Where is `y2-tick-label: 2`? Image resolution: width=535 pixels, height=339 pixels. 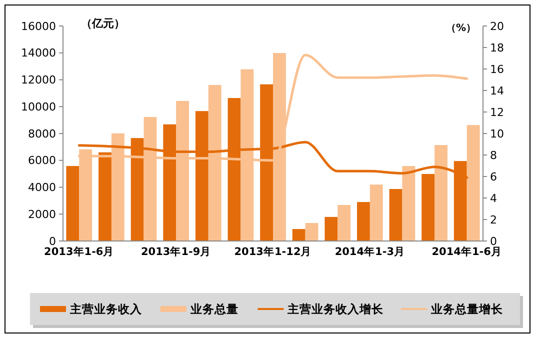
y2-tick-label: 2 is located at coordinates (493, 219).